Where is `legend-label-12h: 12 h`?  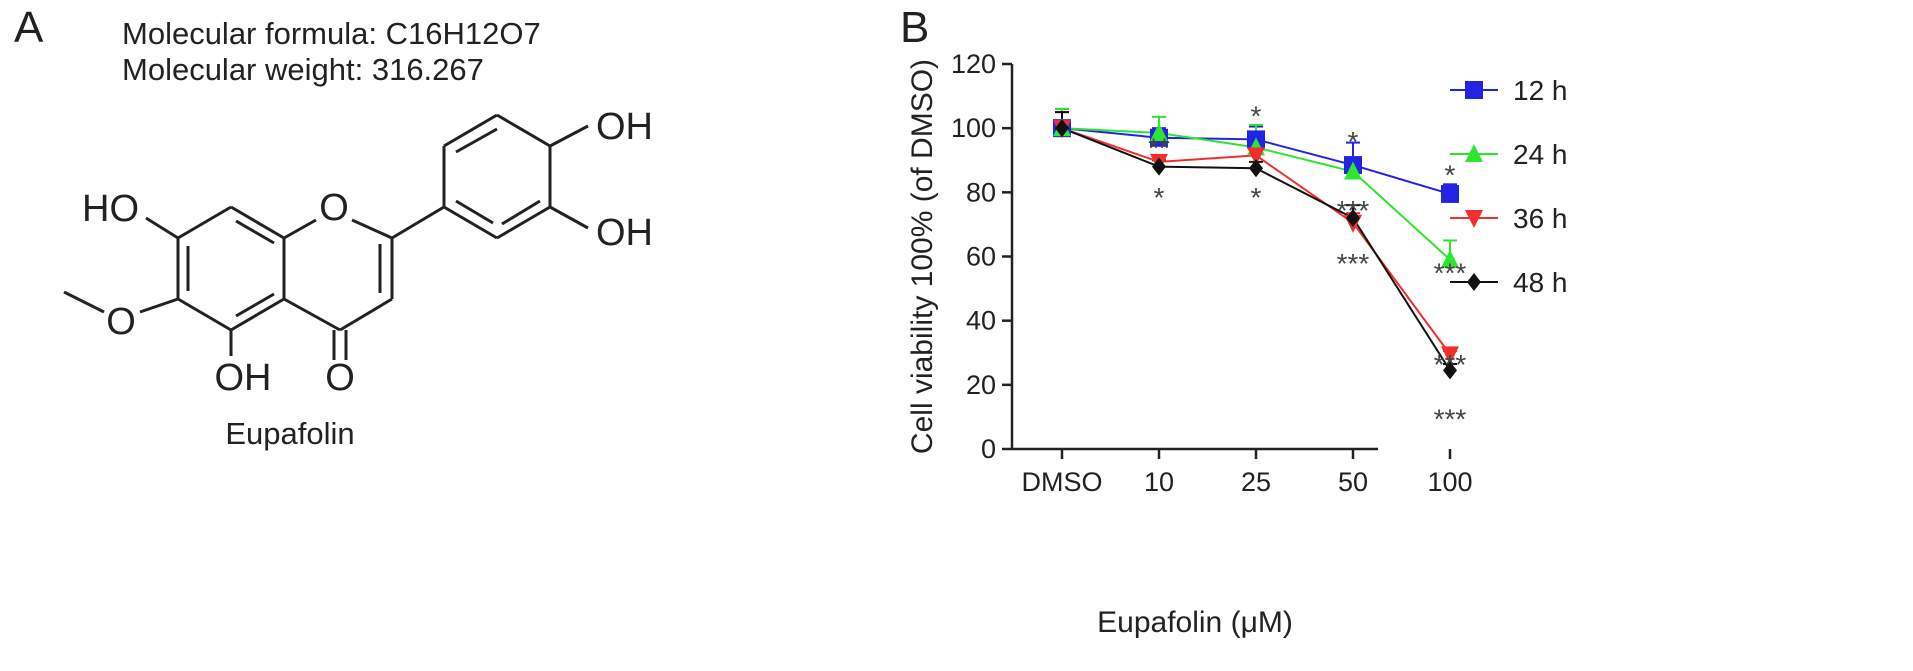
legend-label-12h: 12 h is located at coordinates (1540, 90).